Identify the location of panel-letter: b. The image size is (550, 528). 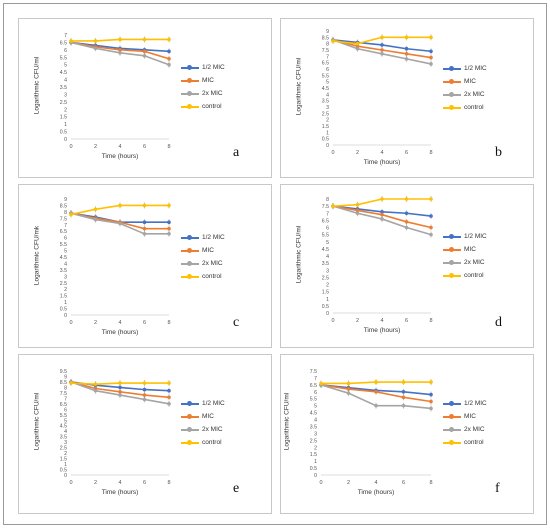
(498, 152).